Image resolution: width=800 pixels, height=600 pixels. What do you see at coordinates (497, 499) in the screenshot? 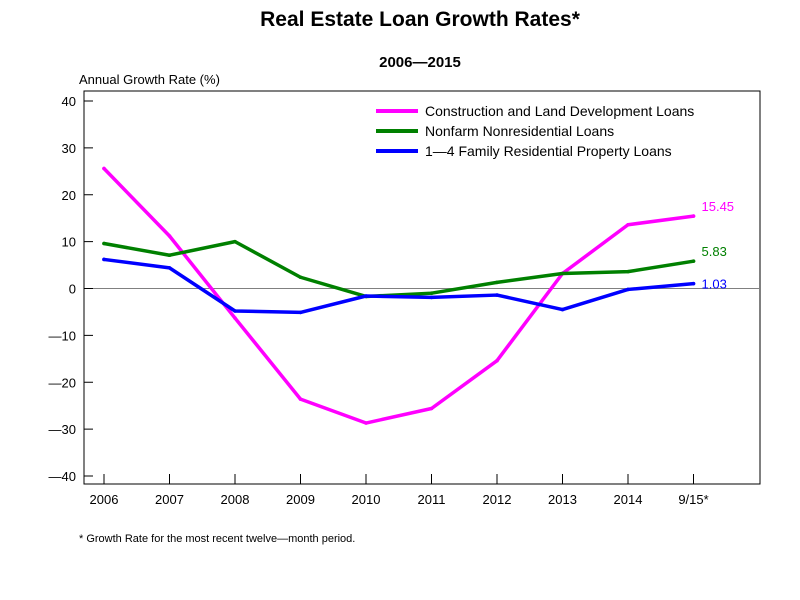
I see `x-tick-label: 2012` at bounding box center [497, 499].